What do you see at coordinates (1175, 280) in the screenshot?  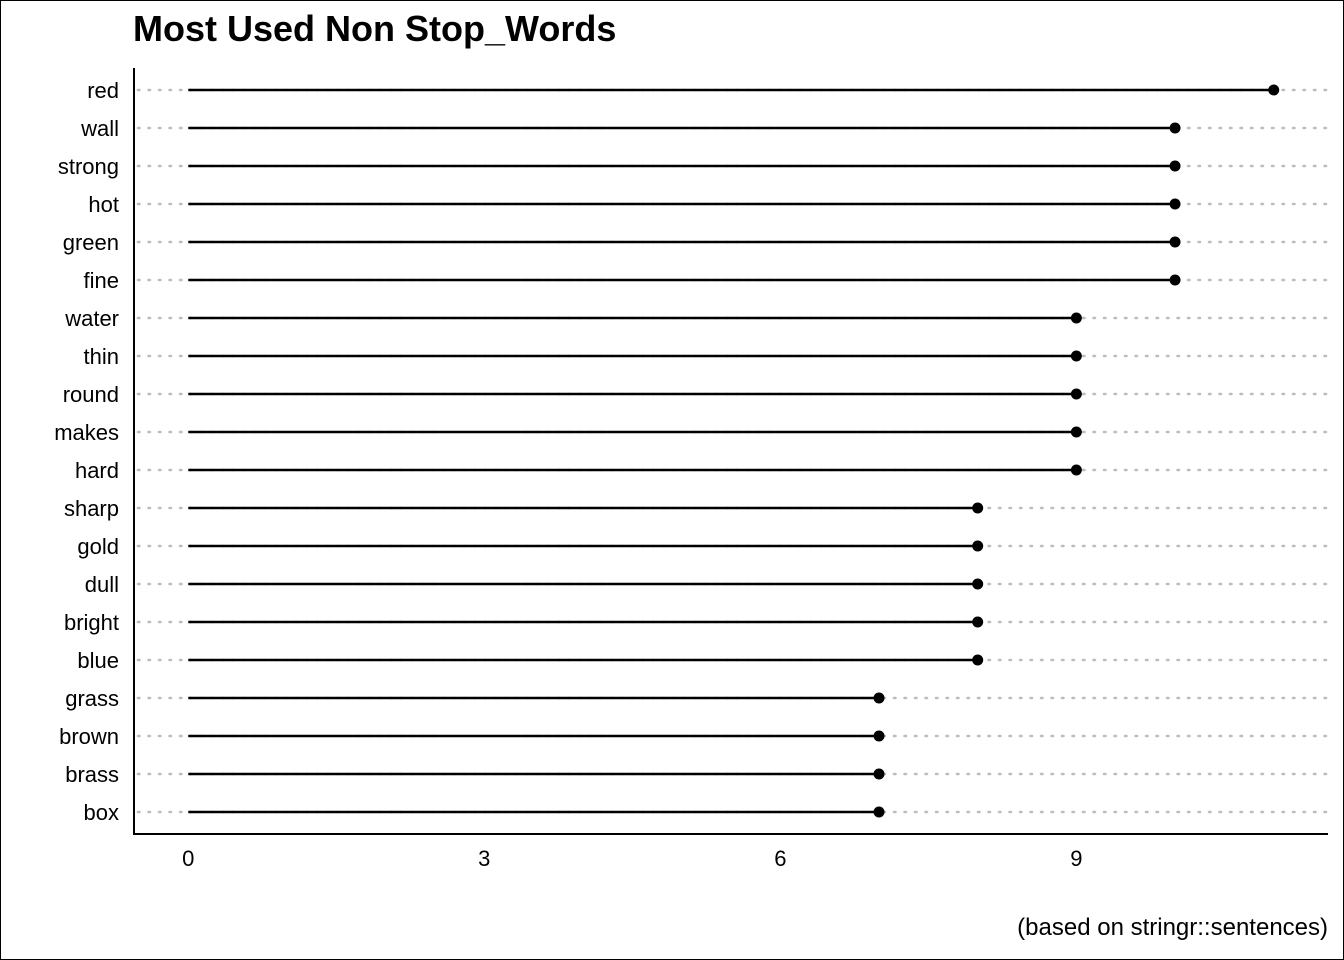 I see `point-fine` at bounding box center [1175, 280].